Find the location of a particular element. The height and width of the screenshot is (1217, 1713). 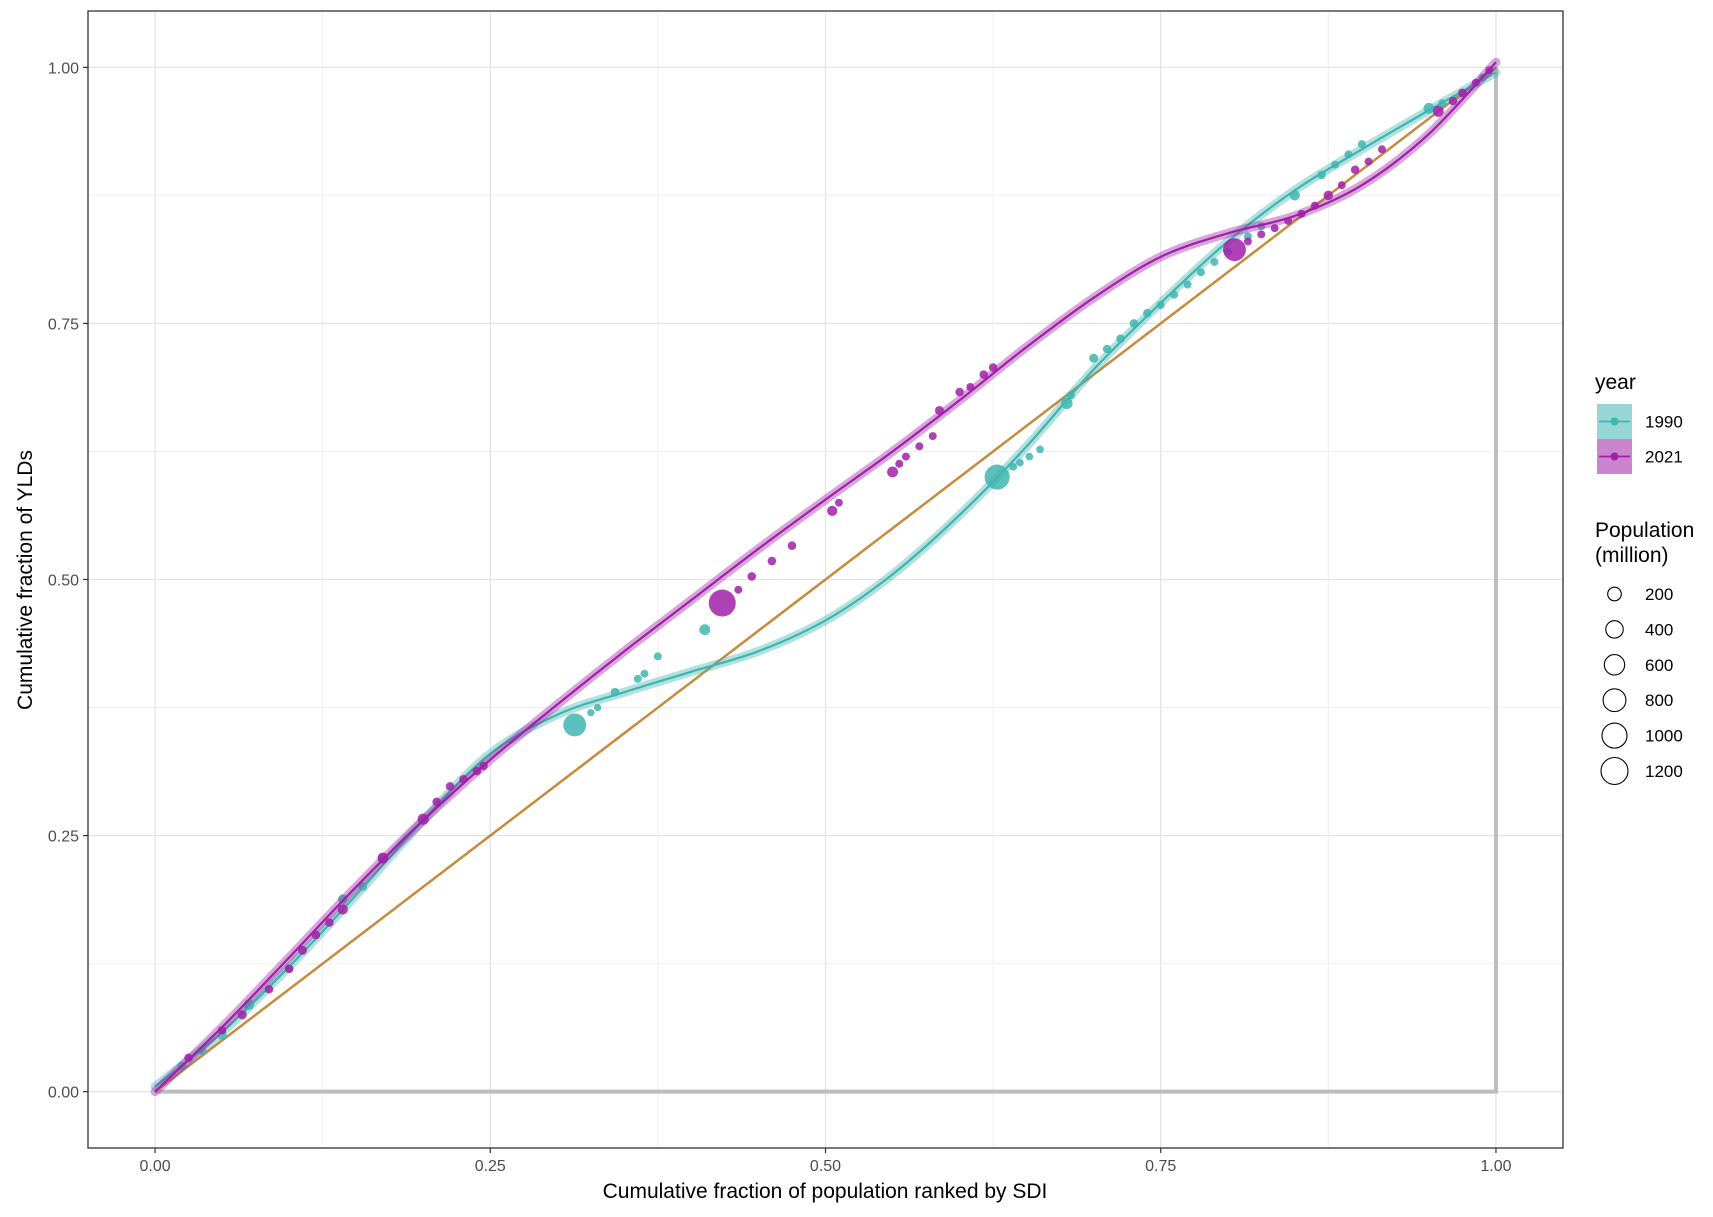

legend-color-keys: 1990 2021 is located at coordinates (1640, 439).